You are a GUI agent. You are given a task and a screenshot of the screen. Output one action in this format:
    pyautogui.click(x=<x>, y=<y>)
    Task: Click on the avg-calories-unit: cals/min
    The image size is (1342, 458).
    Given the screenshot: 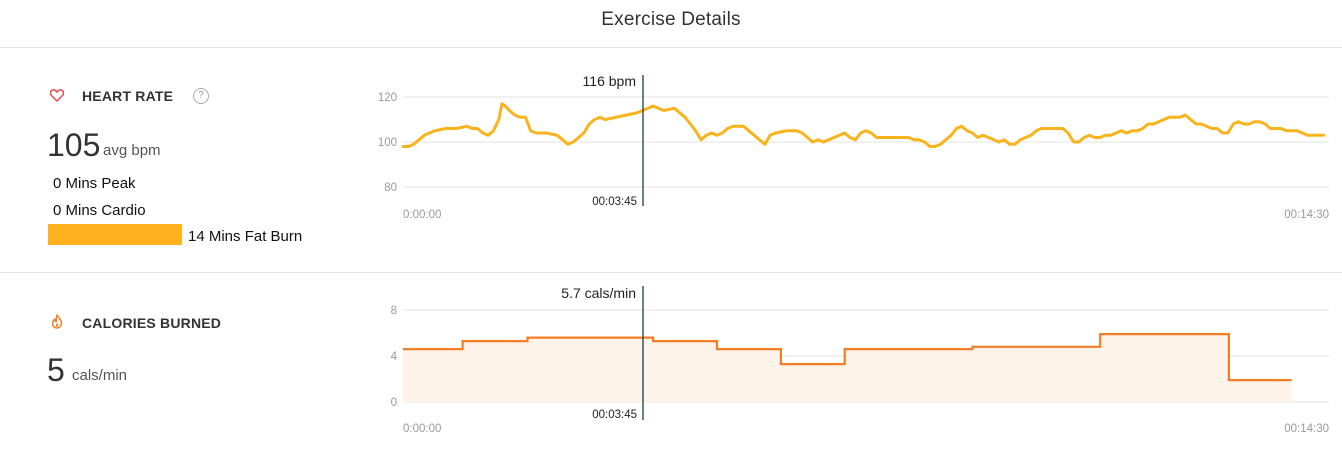 What is the action you would take?
    pyautogui.click(x=100, y=375)
    